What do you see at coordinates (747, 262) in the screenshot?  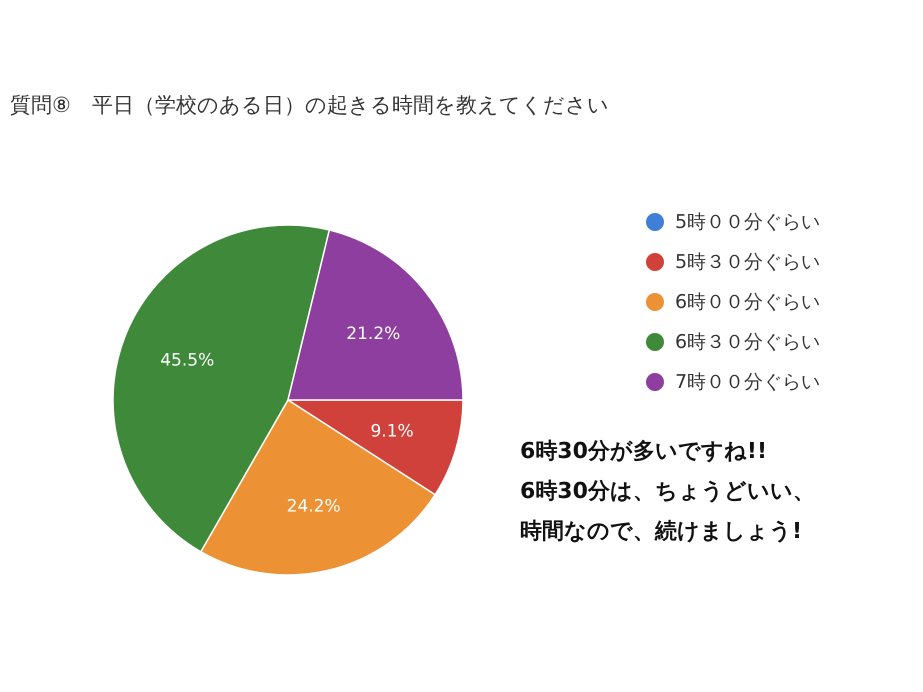 I see `legend-label: 5時３０分ぐらい` at bounding box center [747, 262].